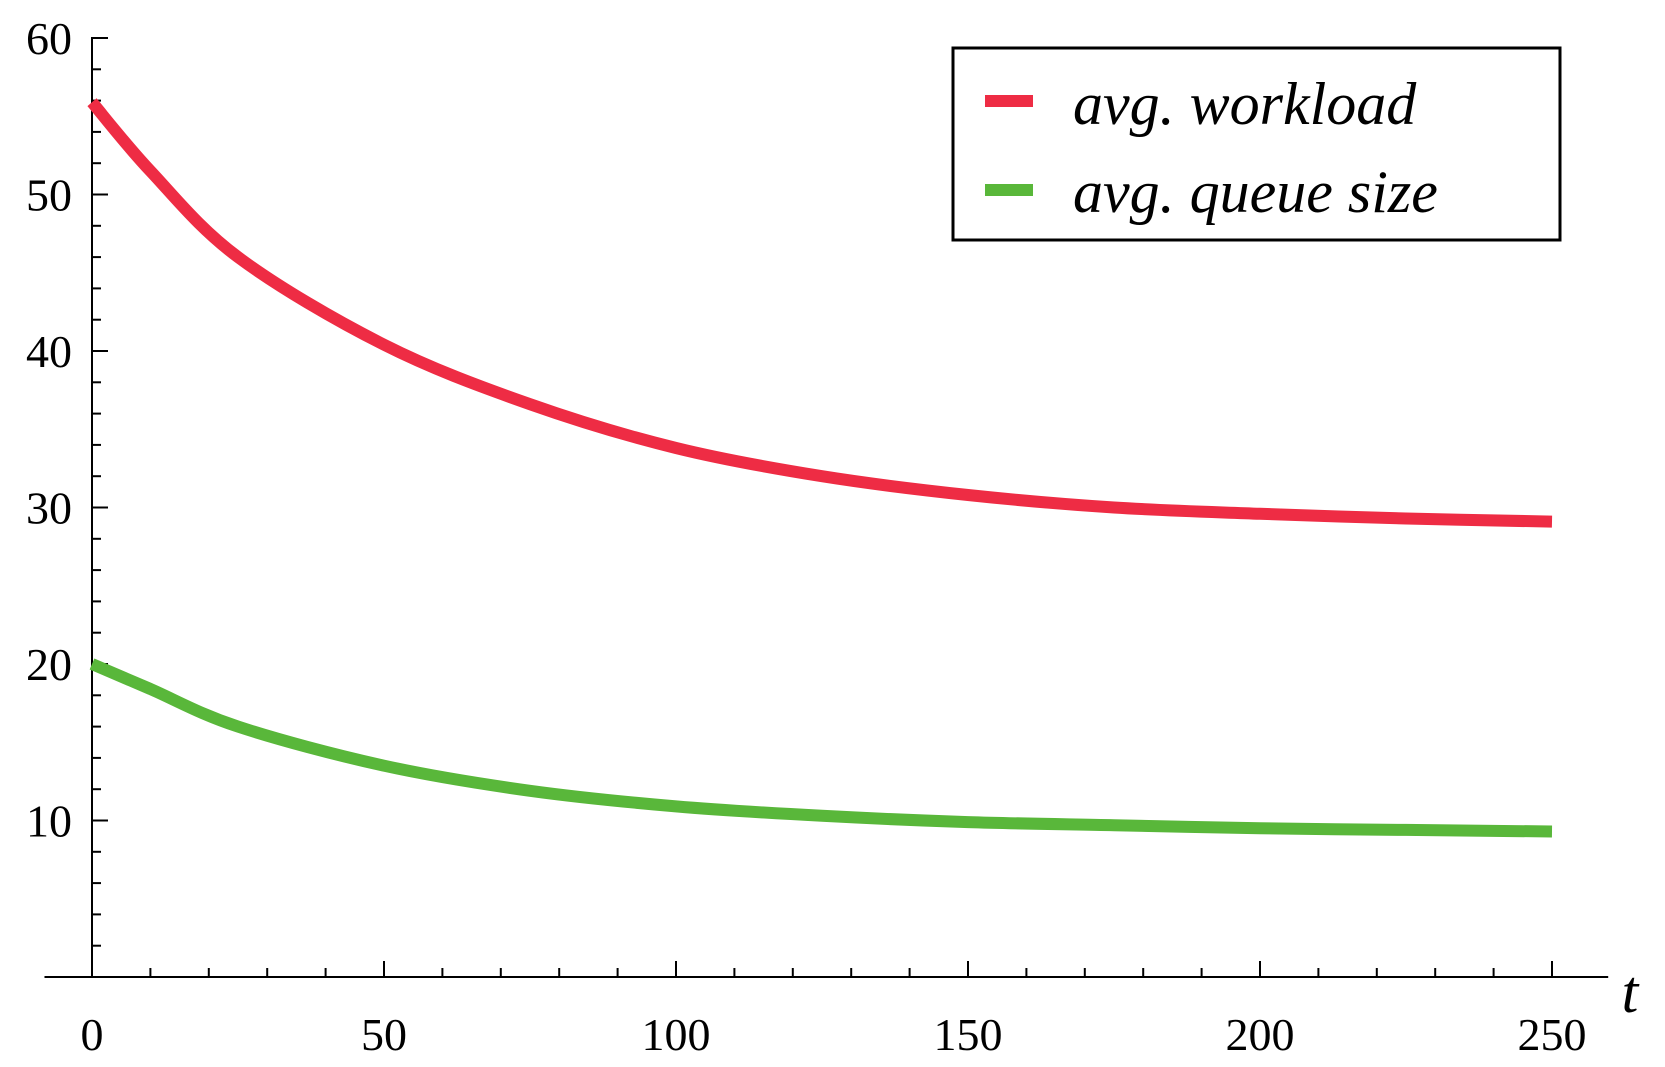  I want to click on legend-label-workload: avg. workload, so click(1245, 104).